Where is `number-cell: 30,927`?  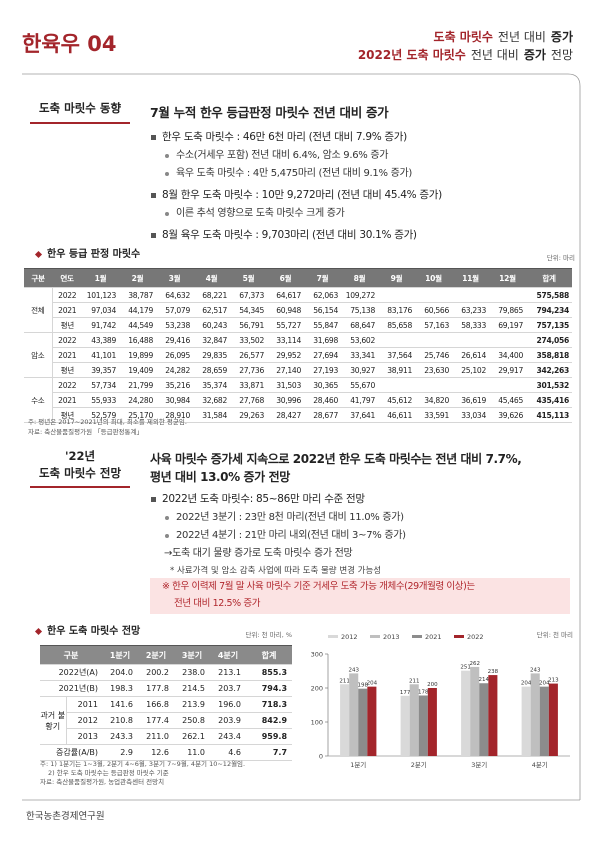
number-cell: 30,927 is located at coordinates (359, 370).